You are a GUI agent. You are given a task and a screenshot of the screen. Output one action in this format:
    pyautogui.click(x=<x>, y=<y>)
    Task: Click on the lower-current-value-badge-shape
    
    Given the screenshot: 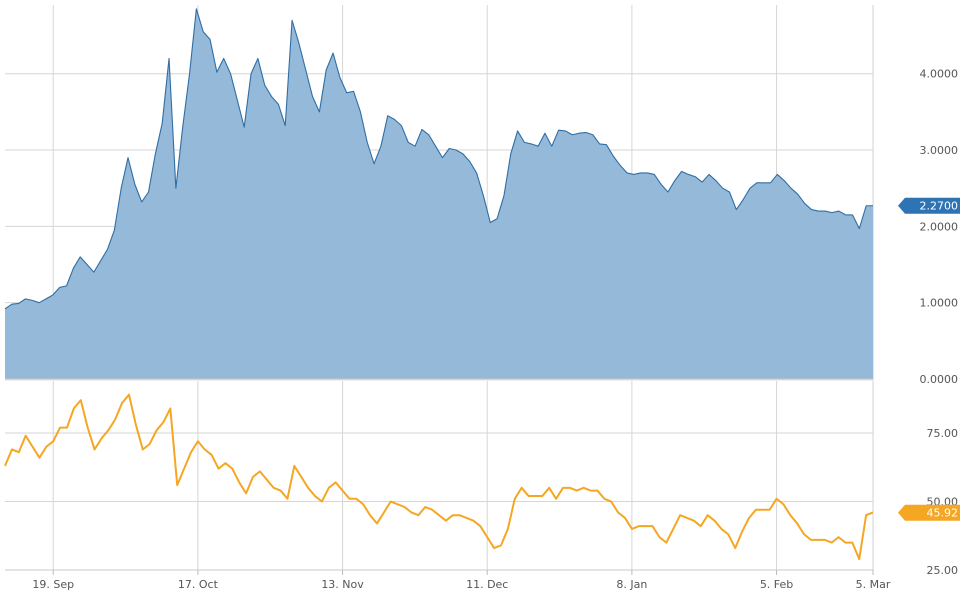 What is the action you would take?
    pyautogui.click(x=929, y=512)
    